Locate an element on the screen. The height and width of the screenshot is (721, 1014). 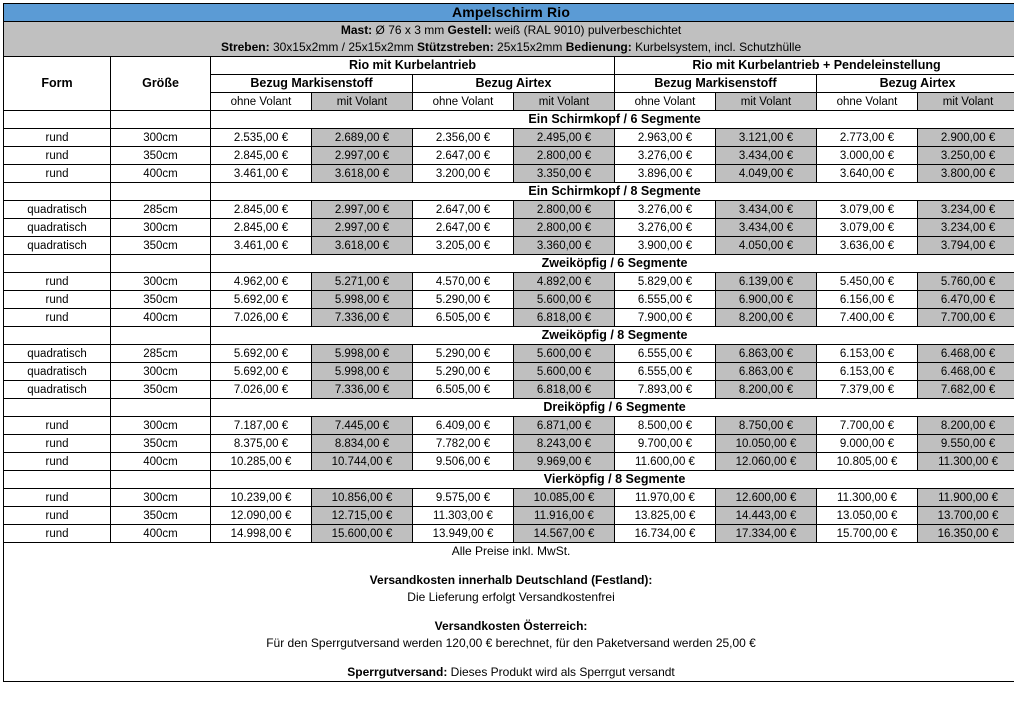
cell-price: 2.495,00 € is located at coordinates (564, 138).